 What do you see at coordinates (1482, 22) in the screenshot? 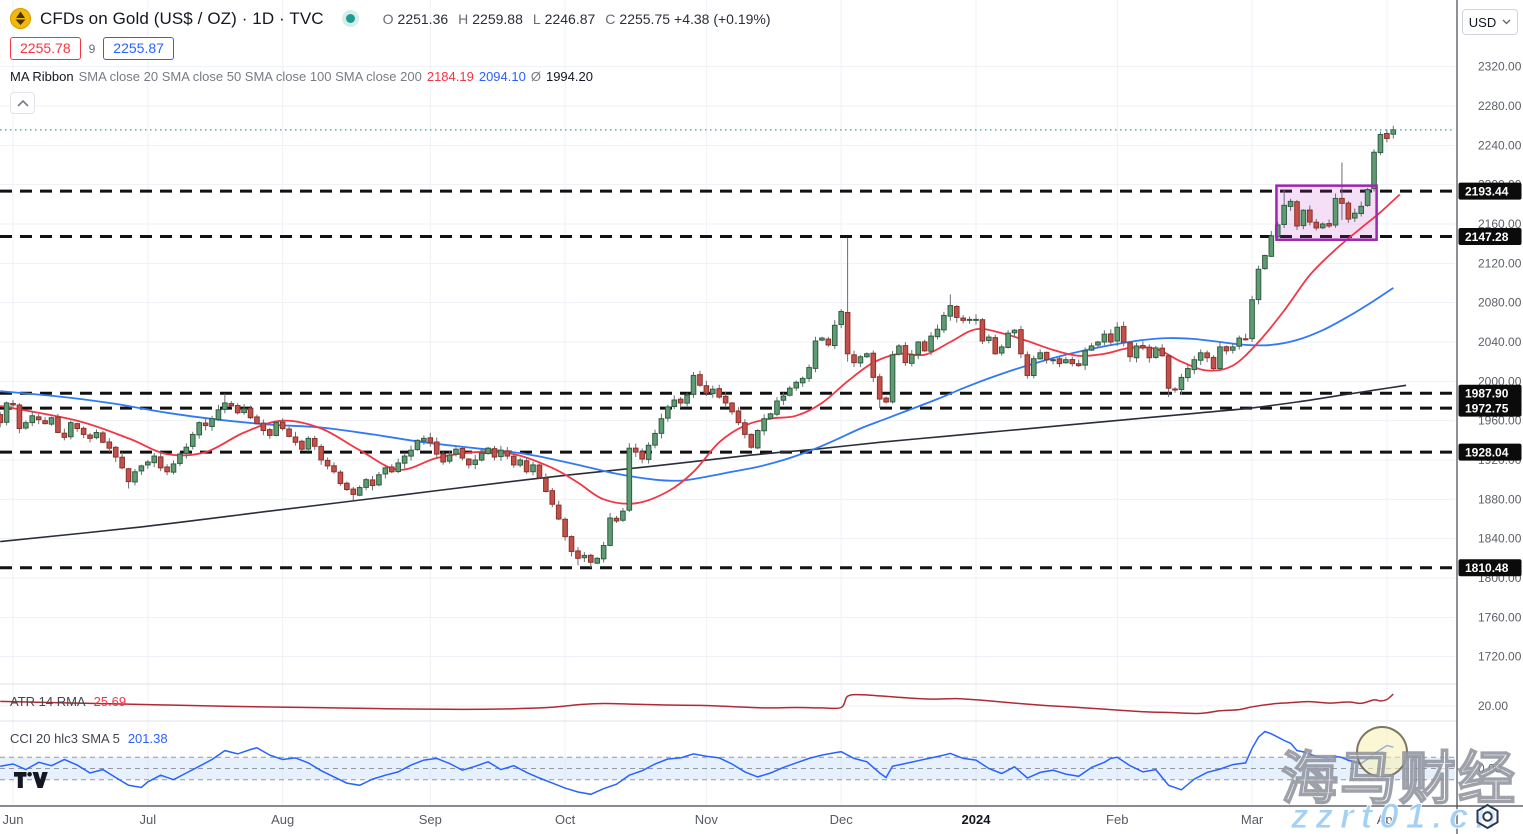
I see `currency-label: USD` at bounding box center [1482, 22].